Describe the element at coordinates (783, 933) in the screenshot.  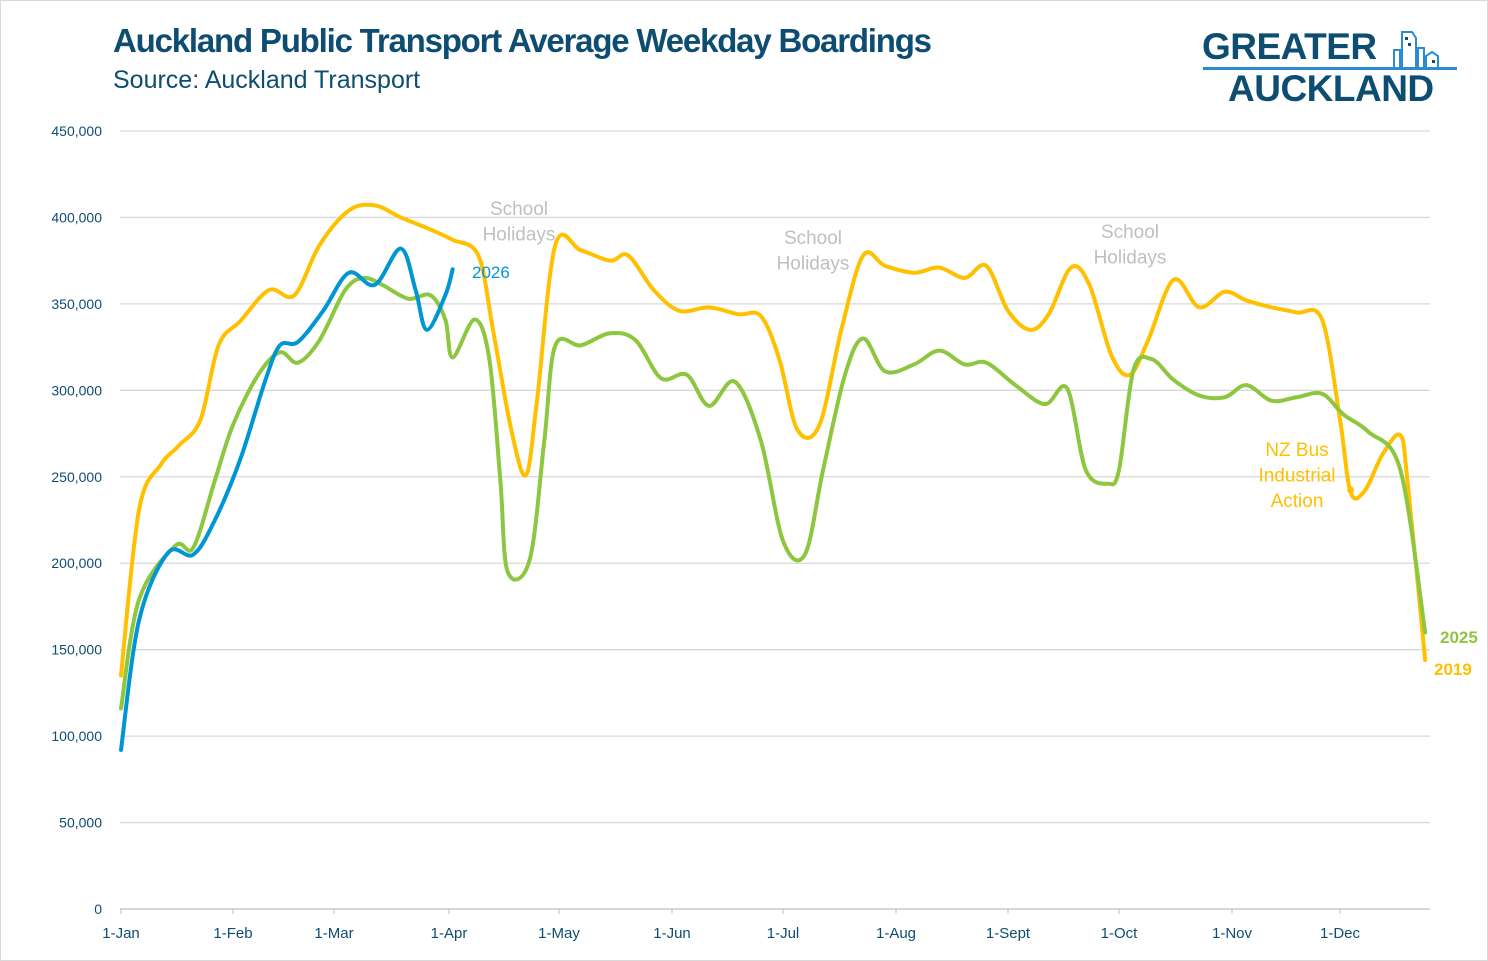
I see `x-tick-label: 1-Jul` at that location.